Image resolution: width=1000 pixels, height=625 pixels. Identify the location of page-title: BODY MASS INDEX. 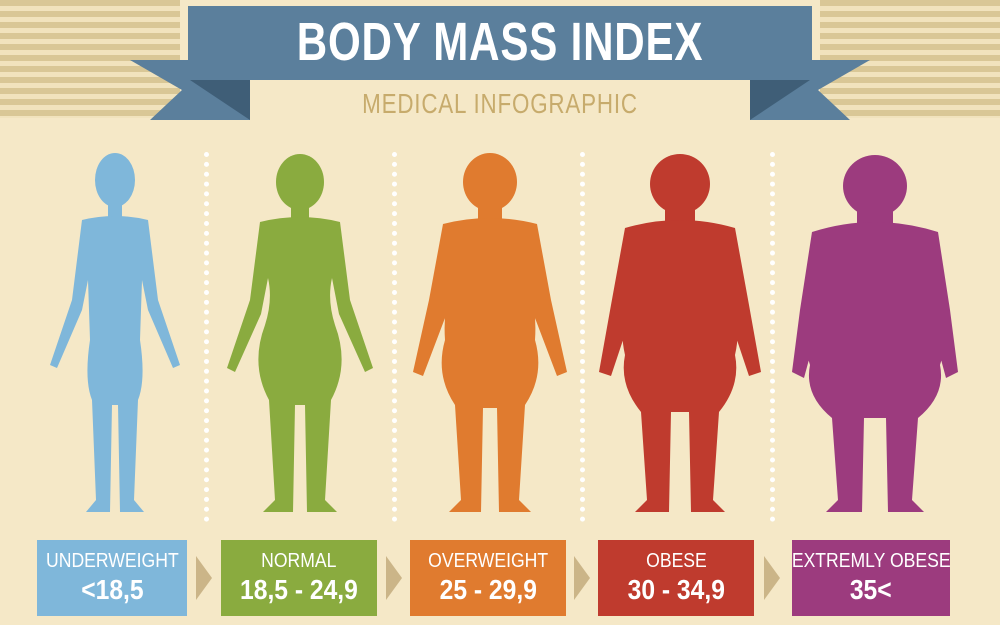
(500, 42).